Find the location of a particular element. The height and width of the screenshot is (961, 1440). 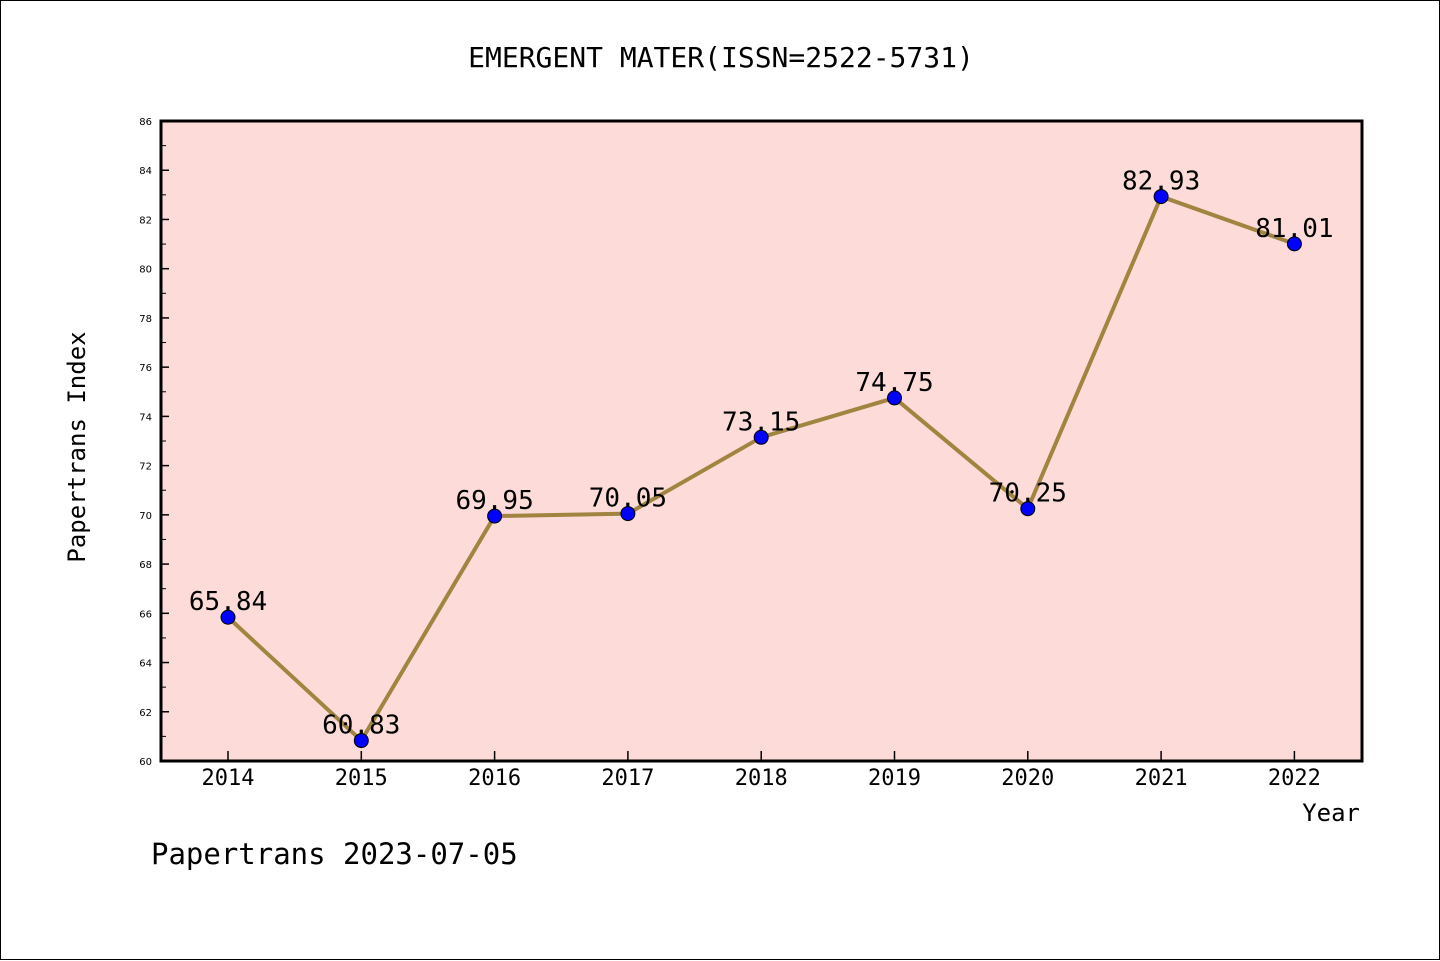

x-tick-label: 2016 is located at coordinates (494, 778).